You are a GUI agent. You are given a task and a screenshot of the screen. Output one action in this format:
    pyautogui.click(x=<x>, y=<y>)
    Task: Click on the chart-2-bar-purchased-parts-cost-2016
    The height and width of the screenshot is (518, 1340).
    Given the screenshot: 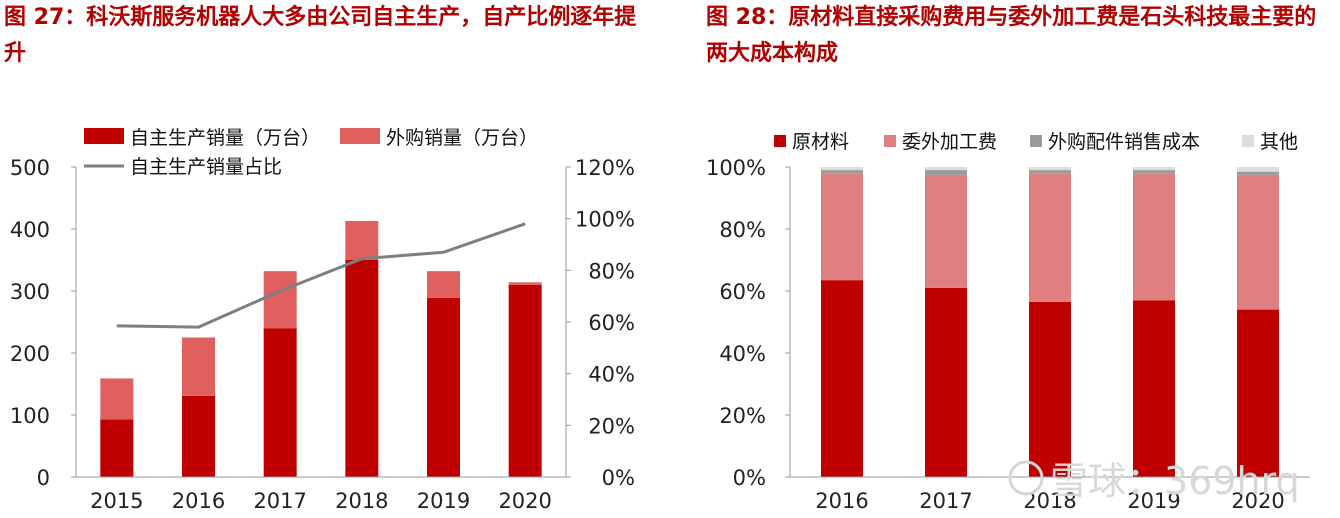 What is the action you would take?
    pyautogui.click(x=842, y=172)
    